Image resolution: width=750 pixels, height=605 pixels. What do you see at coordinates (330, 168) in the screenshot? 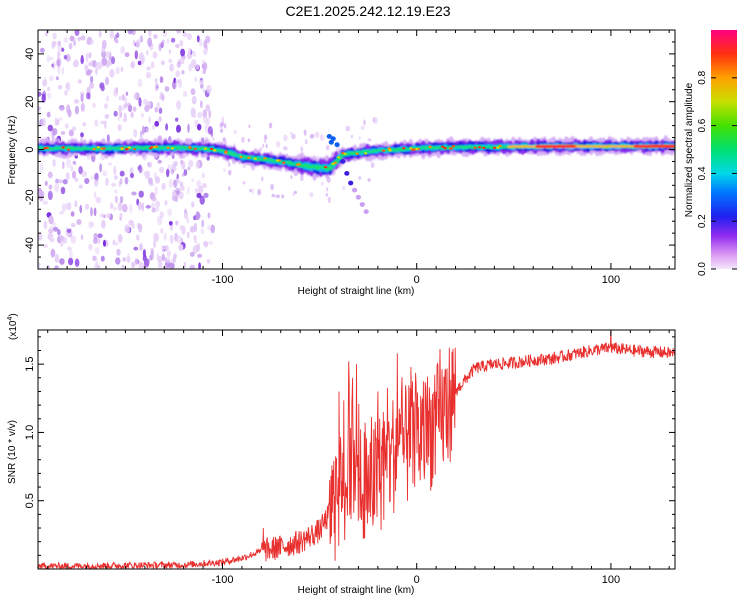
I see `spectrogram-track-band` at bounding box center [330, 168].